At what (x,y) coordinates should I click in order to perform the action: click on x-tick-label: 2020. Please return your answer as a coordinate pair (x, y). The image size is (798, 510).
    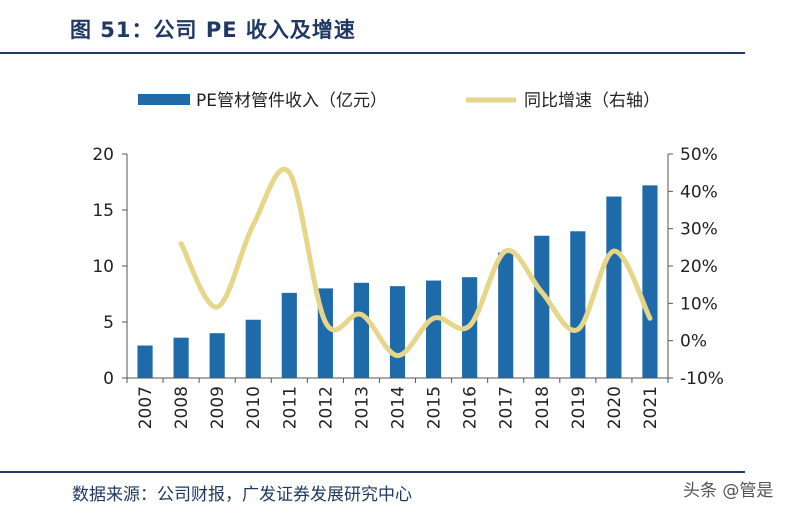
    Looking at the image, I should click on (615, 407).